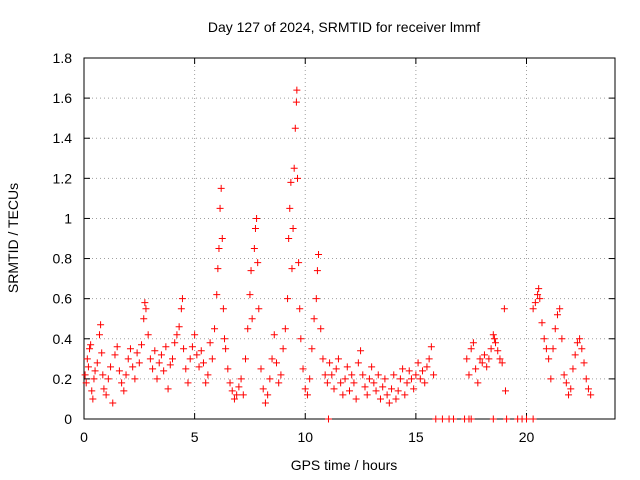 This screenshot has width=640, height=480. What do you see at coordinates (63, 178) in the screenshot?
I see `y-tick-label: 1.2` at bounding box center [63, 178].